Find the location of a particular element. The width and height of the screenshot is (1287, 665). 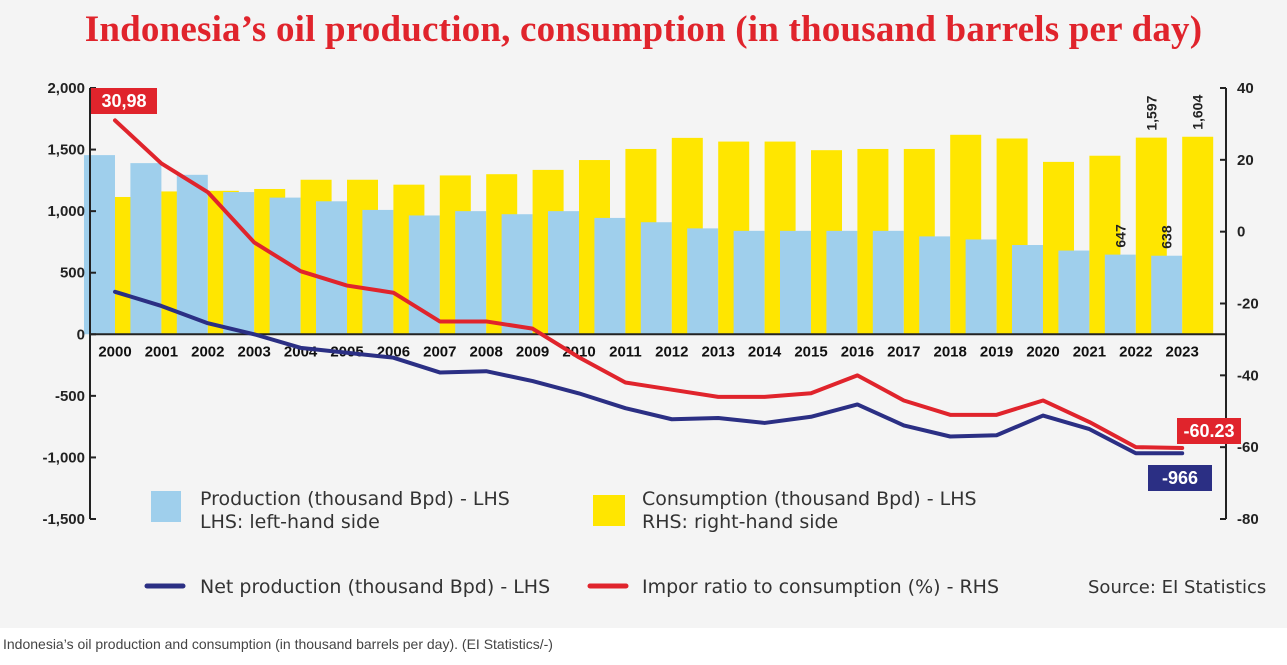

bar-production-2008 is located at coordinates (471, 273).